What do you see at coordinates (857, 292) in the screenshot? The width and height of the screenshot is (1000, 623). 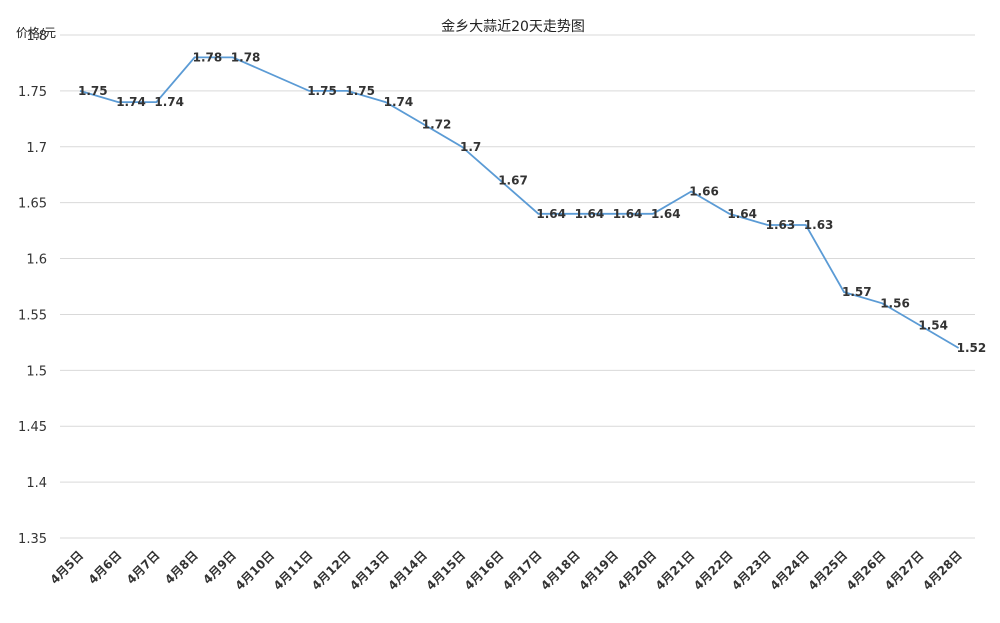 I see `data-label: 1.57` at bounding box center [857, 292].